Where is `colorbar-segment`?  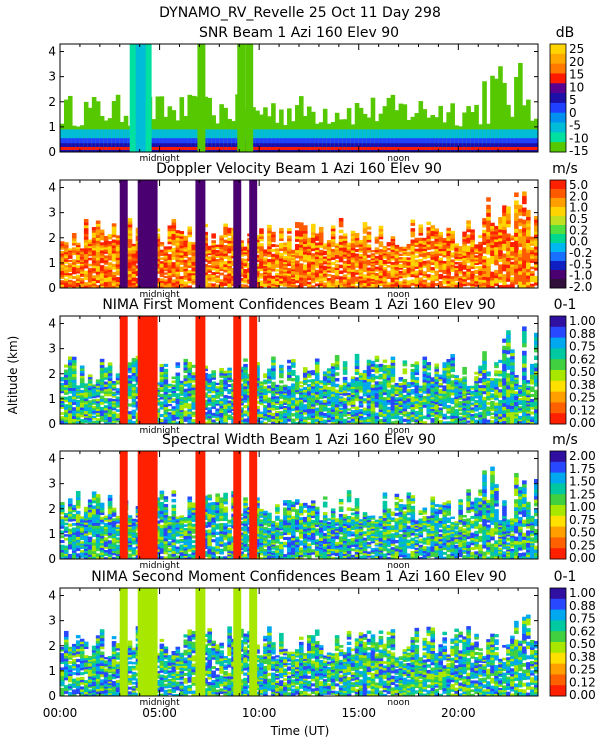 colorbar-segment is located at coordinates (558, 185).